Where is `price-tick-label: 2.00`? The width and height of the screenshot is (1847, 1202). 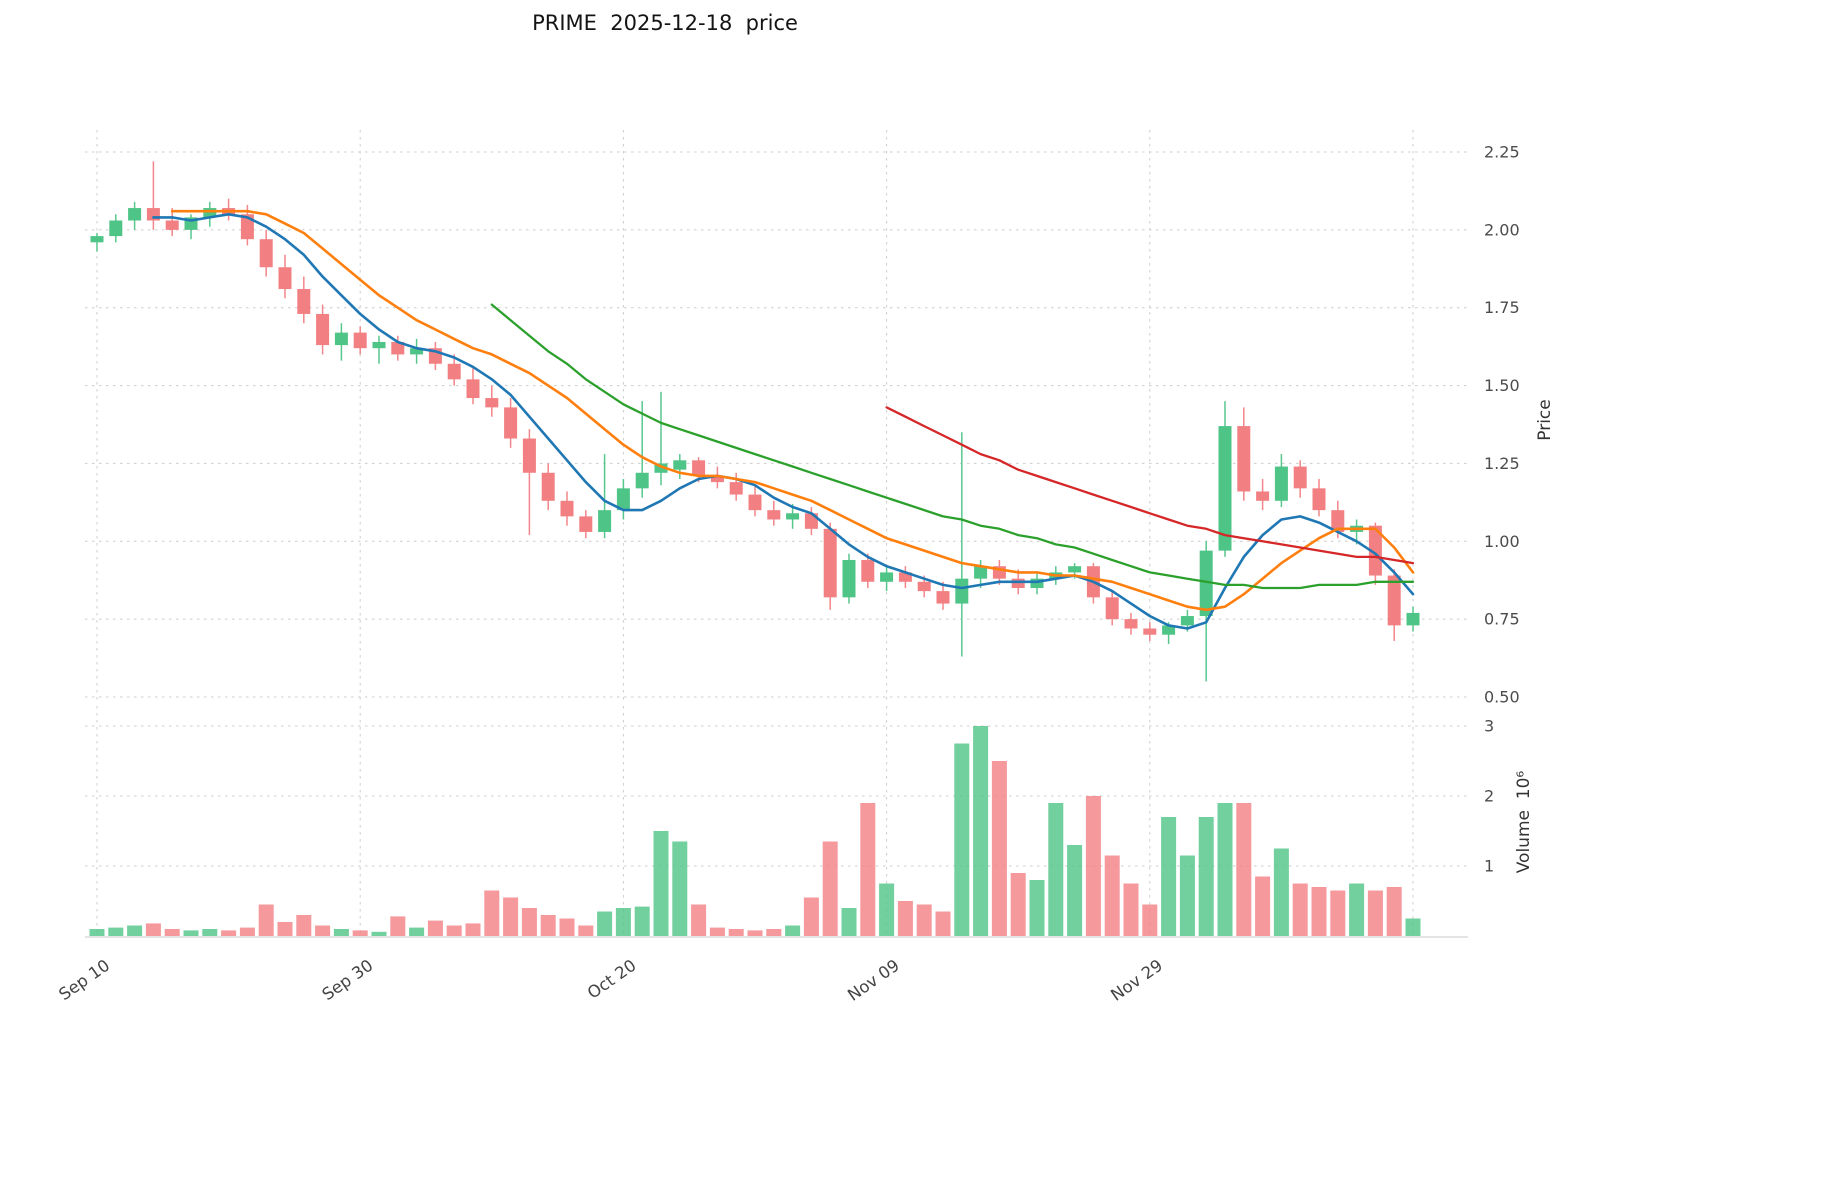
price-tick-label: 2.00 is located at coordinates (1502, 229).